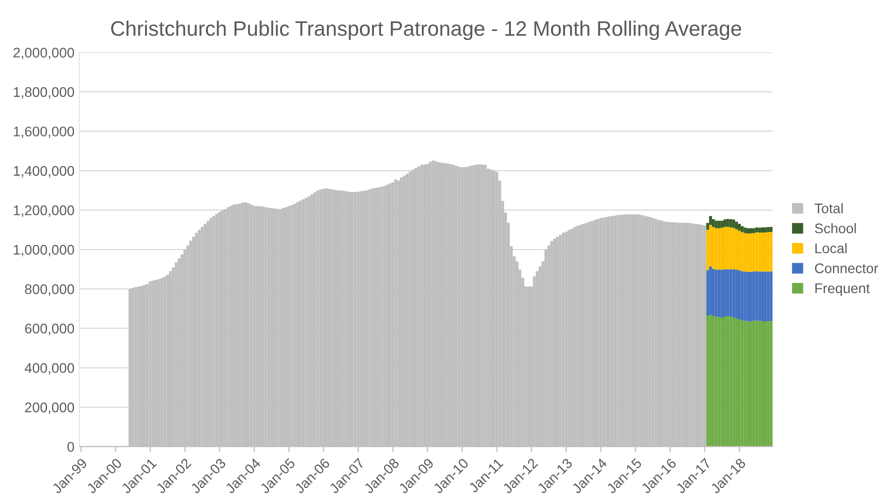 Image resolution: width=883 pixels, height=499 pixels. Describe the element at coordinates (44, 211) in the screenshot. I see `y-tick-label: 1,200,000` at that location.